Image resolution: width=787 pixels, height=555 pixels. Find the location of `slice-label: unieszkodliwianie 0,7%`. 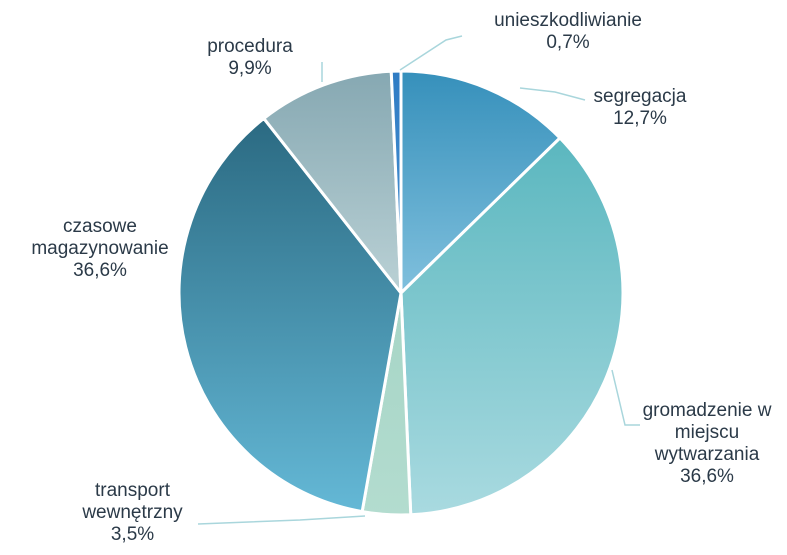

slice-label: unieszkodliwianie 0,7% is located at coordinates (568, 32).